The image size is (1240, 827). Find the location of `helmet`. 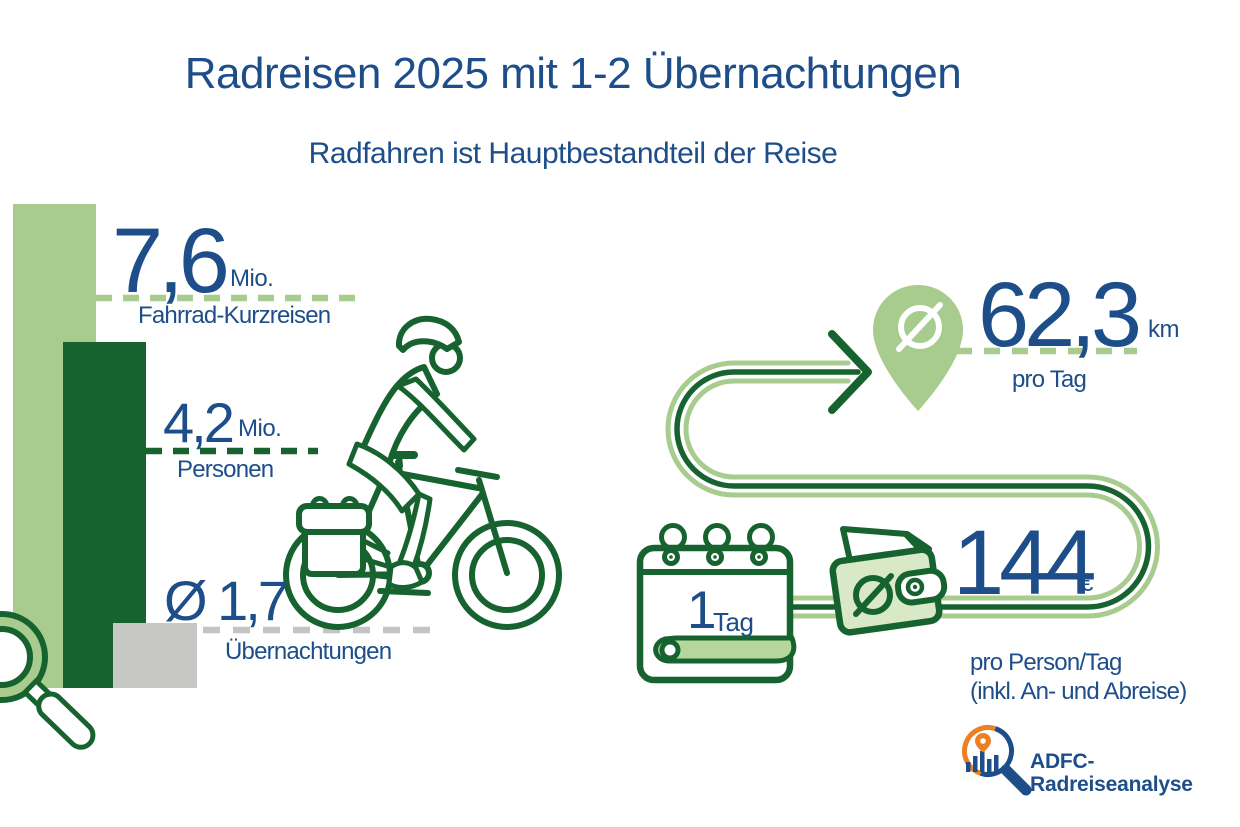

helmet is located at coordinates (429, 334).